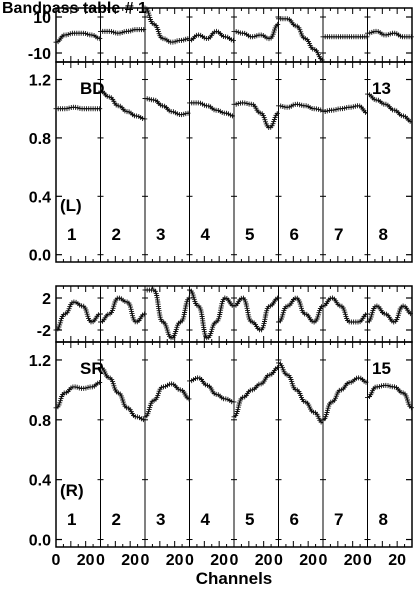 This screenshot has height=590, width=414. Describe the element at coordinates (72, 490) in the screenshot. I see `polarization-label: (R)` at that location.